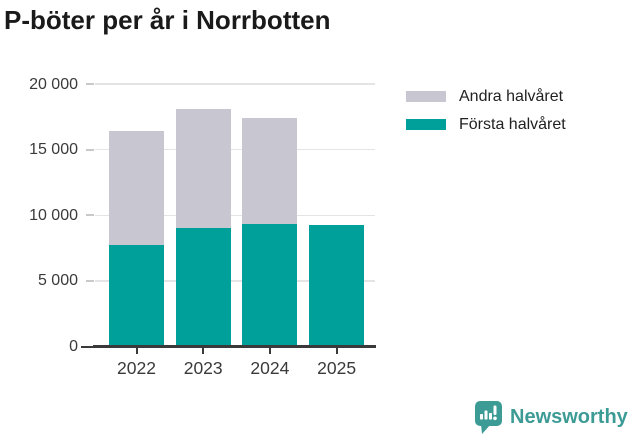 The width and height of the screenshot is (631, 439). Describe the element at coordinates (136, 187) in the screenshot. I see `bar-andra-halv-ret-2022` at that location.